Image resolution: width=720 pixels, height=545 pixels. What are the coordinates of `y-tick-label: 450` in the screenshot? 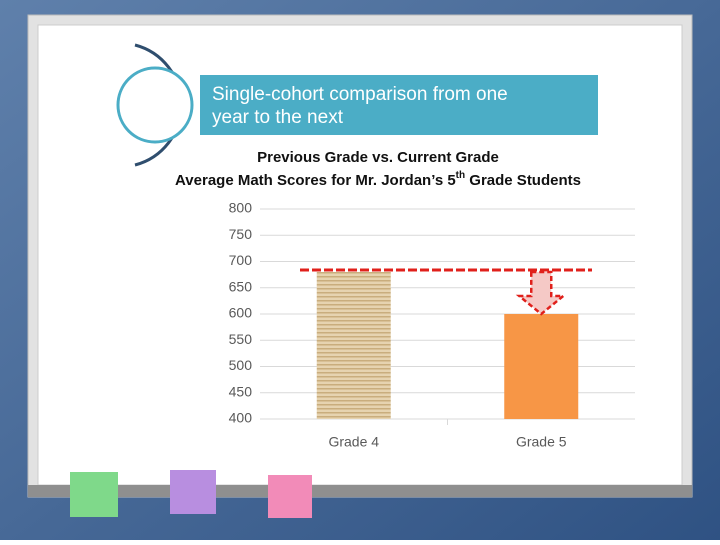 It's located at (241, 391).